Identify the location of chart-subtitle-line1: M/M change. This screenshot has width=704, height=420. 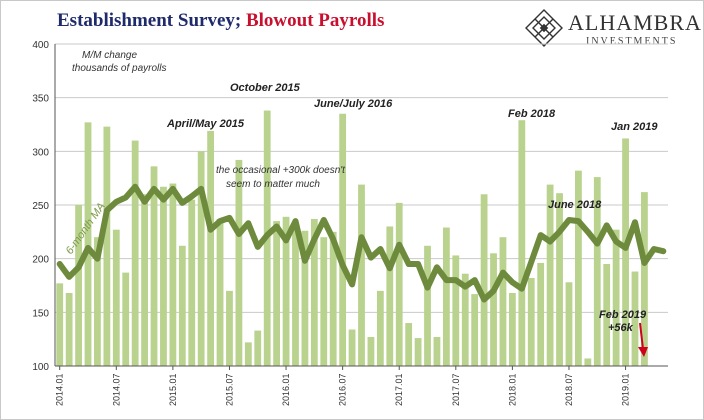
(109, 55).